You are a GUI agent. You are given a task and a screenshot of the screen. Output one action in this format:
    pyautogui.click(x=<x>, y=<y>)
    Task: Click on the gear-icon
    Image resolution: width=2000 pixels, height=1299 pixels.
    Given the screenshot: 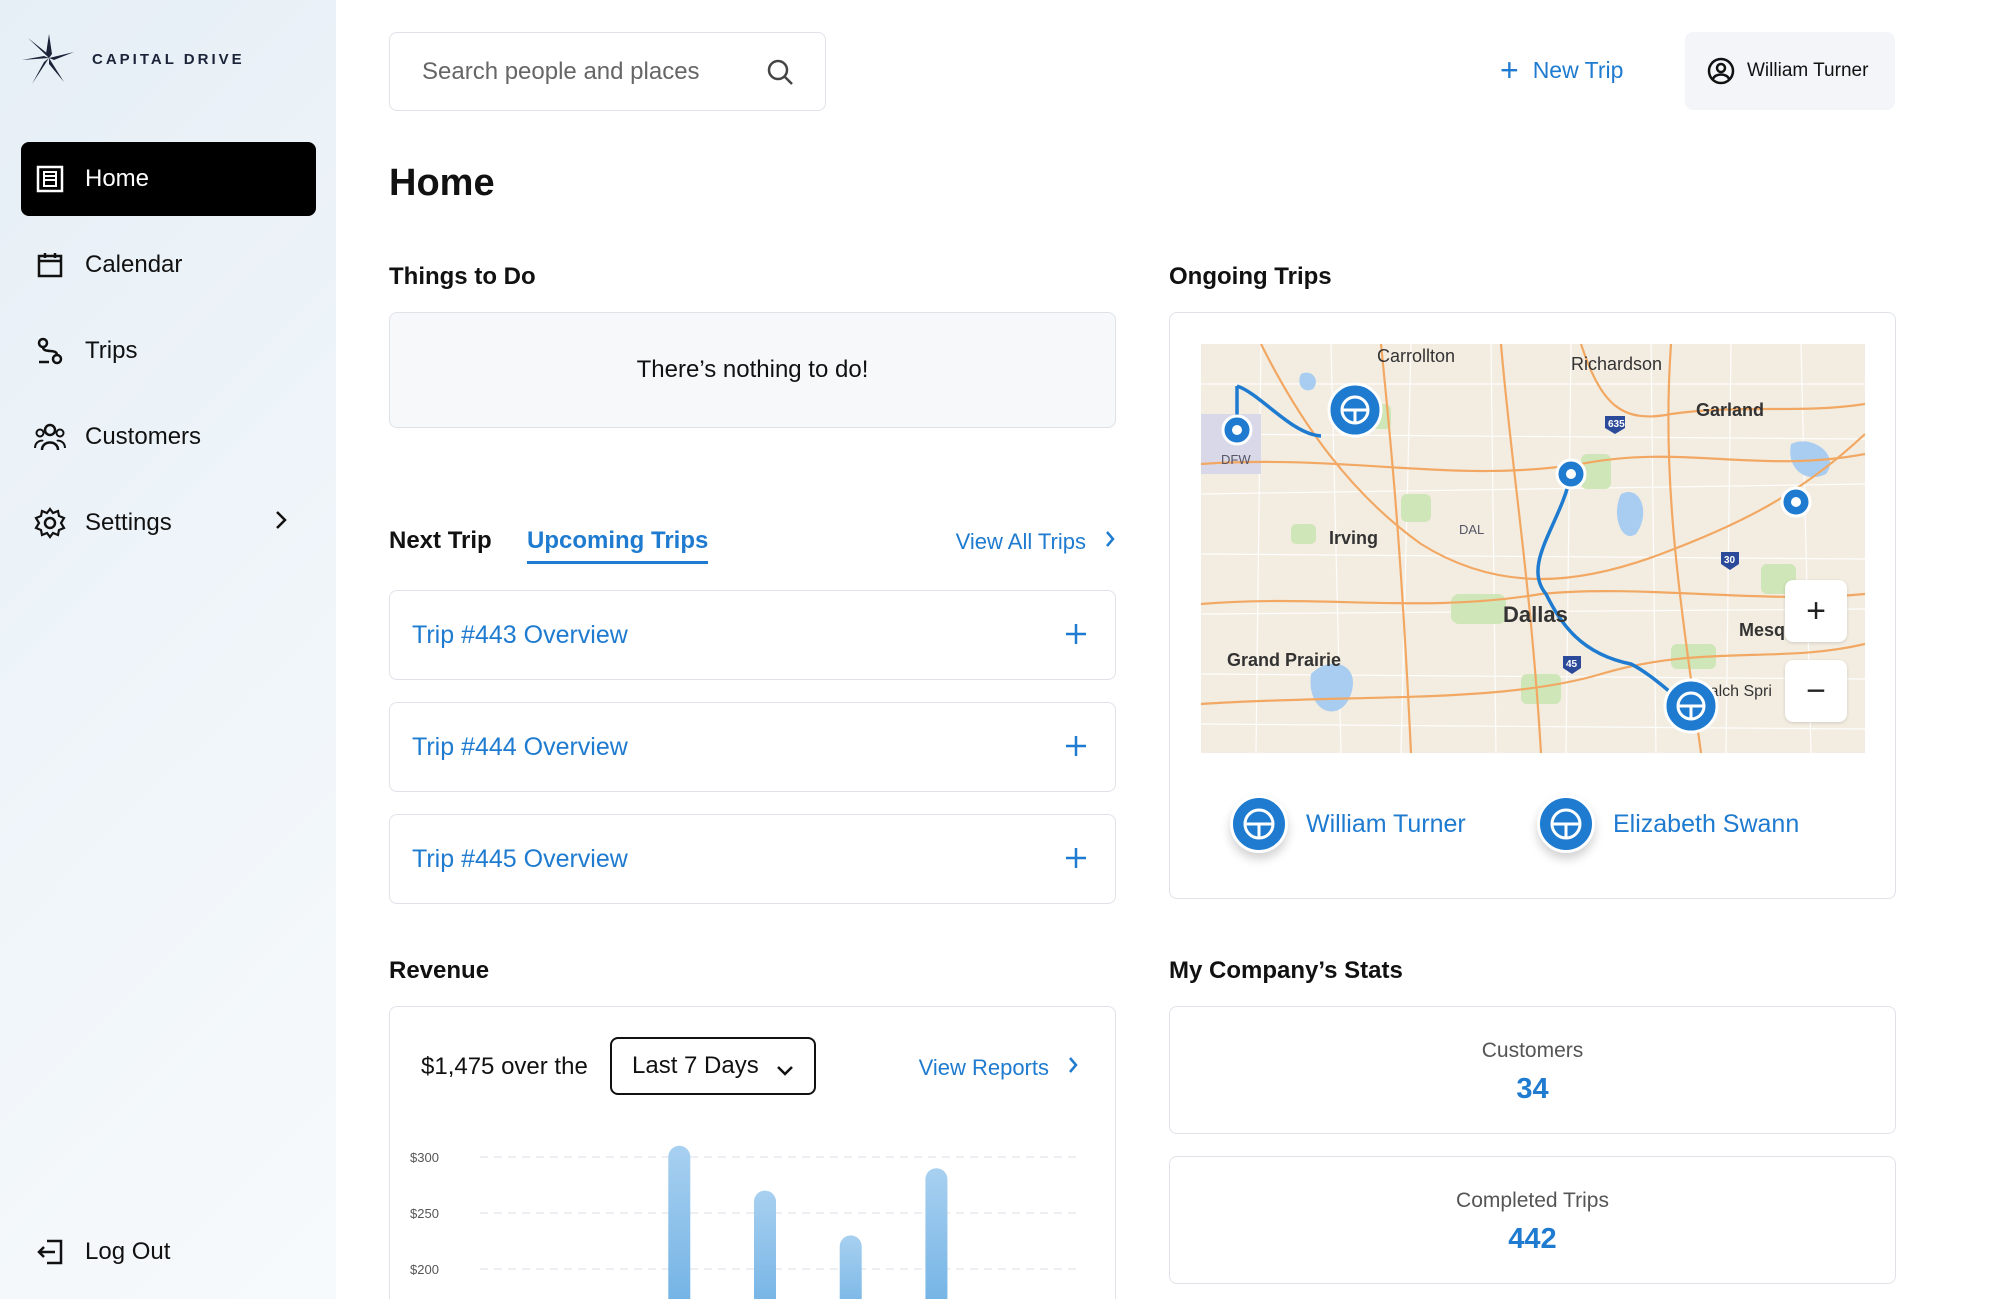 What is the action you would take?
    pyautogui.click(x=50, y=523)
    